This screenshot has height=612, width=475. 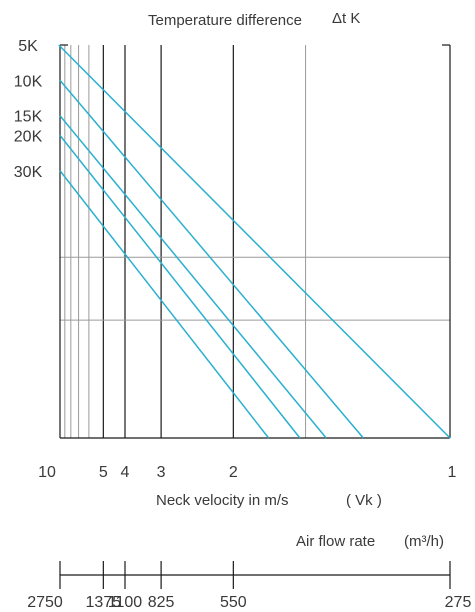 I want to click on flow-tick-label-0: 2750, so click(x=45, y=602).